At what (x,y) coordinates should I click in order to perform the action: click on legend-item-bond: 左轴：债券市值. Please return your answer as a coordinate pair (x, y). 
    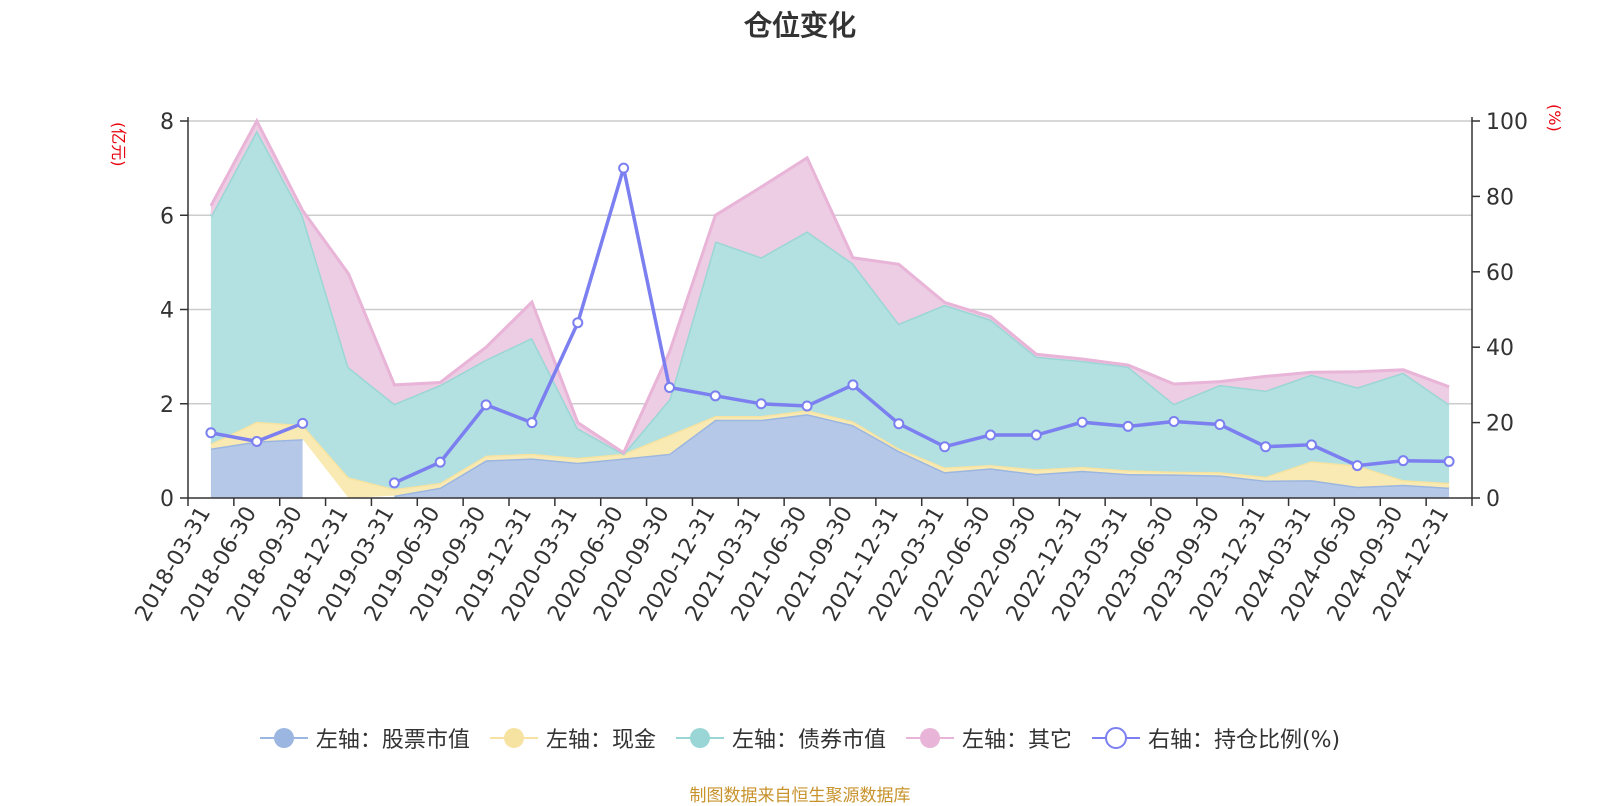
    Looking at the image, I should click on (780, 738).